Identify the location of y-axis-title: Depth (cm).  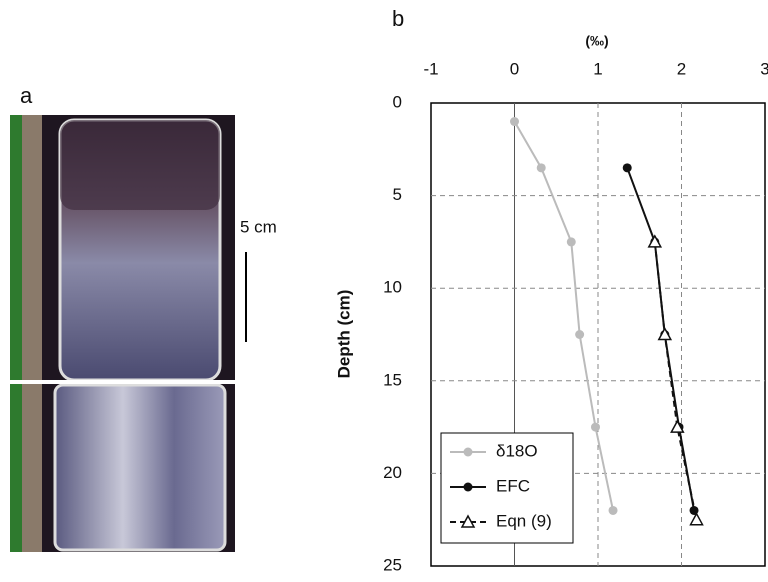
(343, 334).